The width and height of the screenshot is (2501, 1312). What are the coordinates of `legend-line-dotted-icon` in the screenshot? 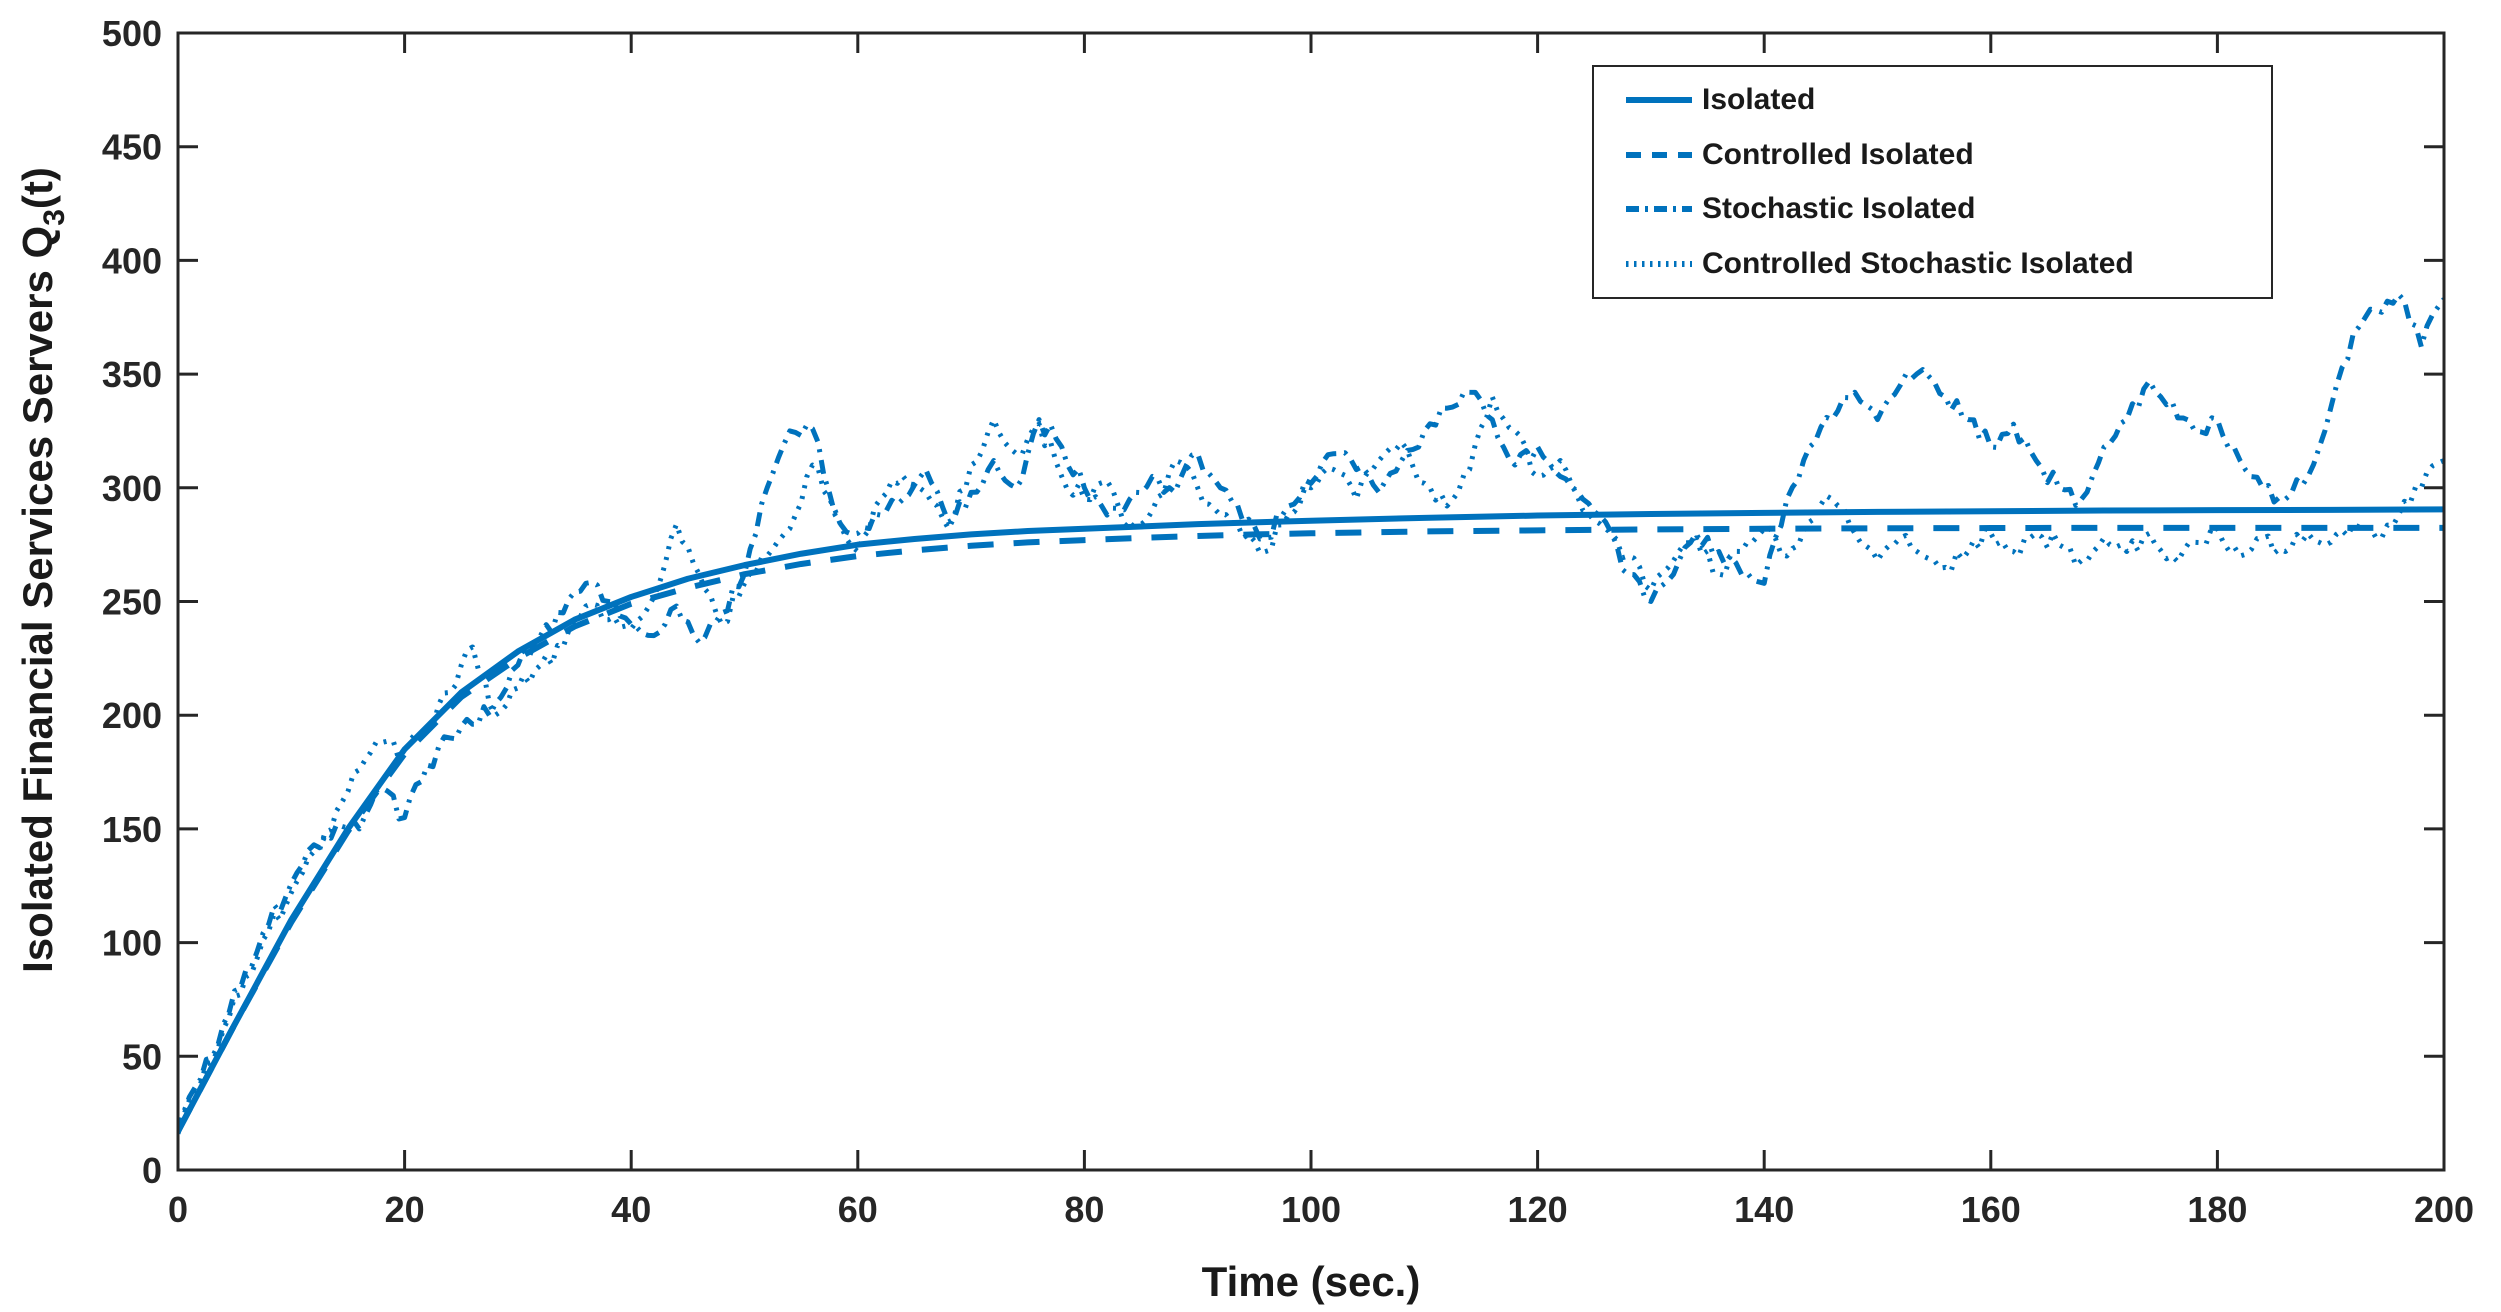 It's located at (1659, 263).